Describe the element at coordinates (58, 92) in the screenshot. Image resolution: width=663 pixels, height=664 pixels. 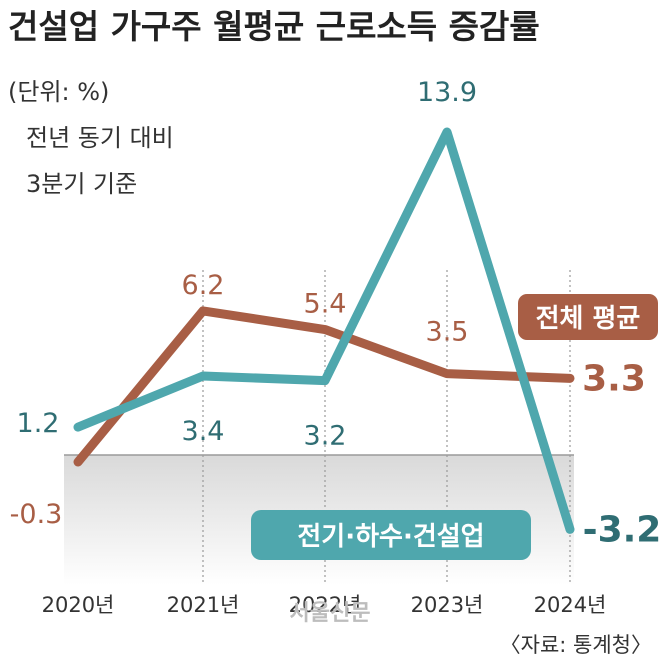
I see `unit-label: (단위: %)` at that location.